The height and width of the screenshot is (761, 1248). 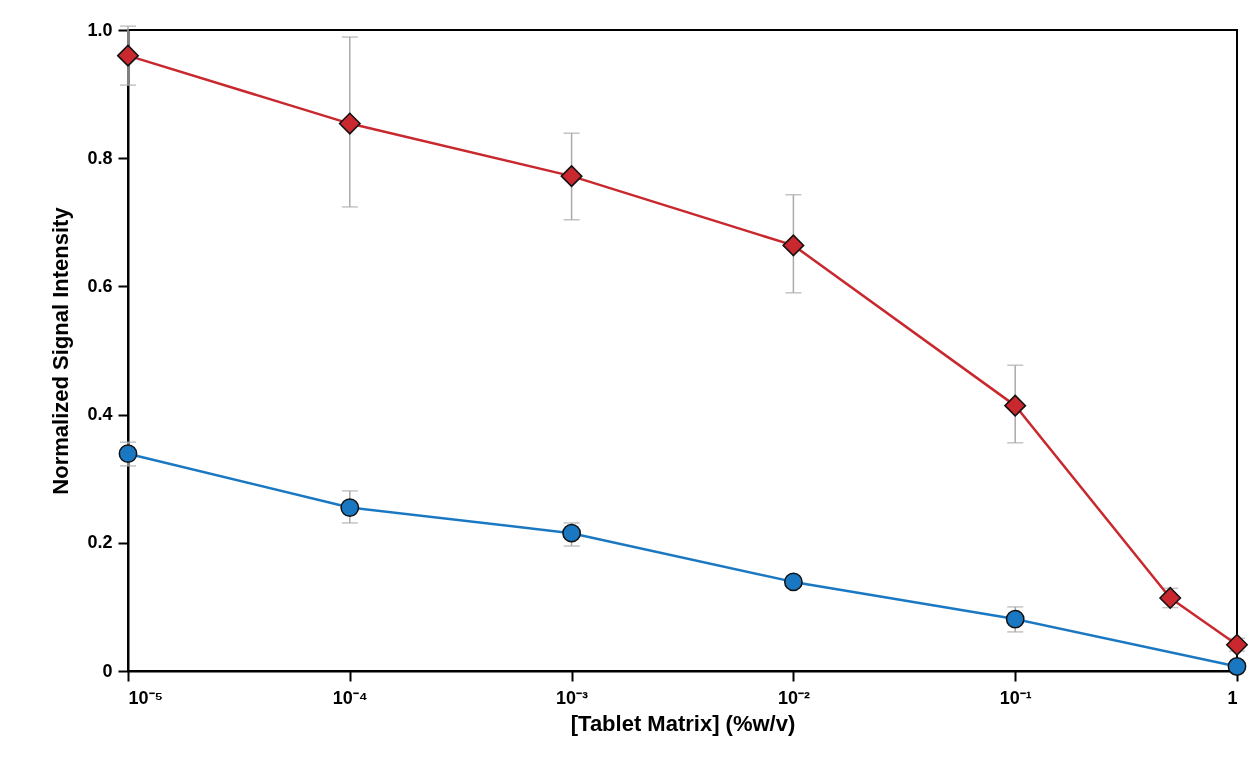 What do you see at coordinates (145, 697) in the screenshot?
I see `x-tick-label: 10⁻⁵` at bounding box center [145, 697].